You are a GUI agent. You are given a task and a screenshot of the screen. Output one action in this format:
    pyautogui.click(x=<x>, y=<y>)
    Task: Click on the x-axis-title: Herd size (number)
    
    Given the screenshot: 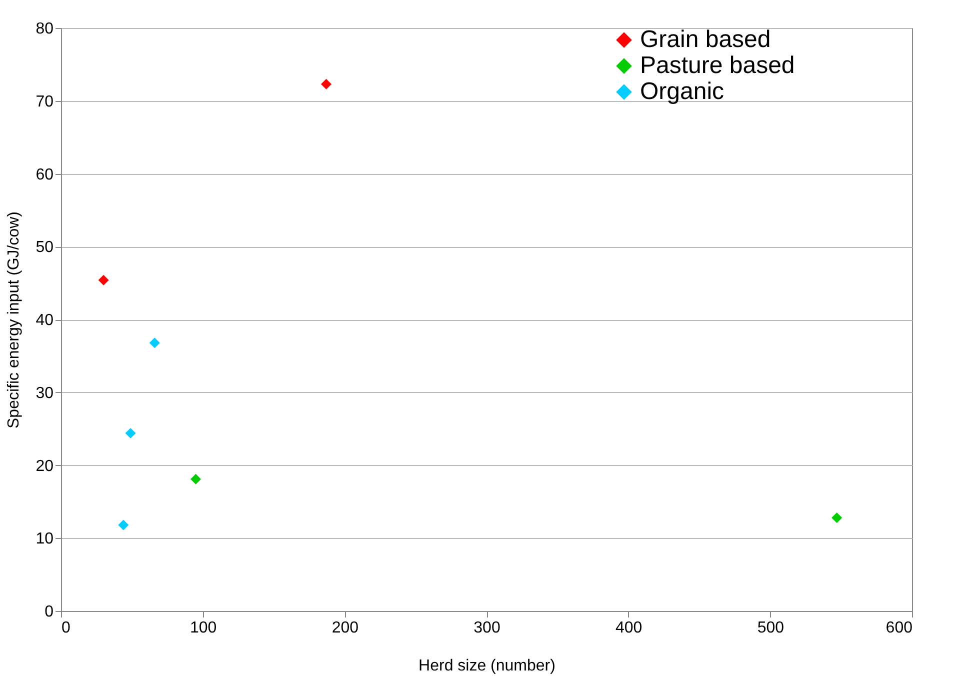 What is the action you would take?
    pyautogui.click(x=487, y=666)
    